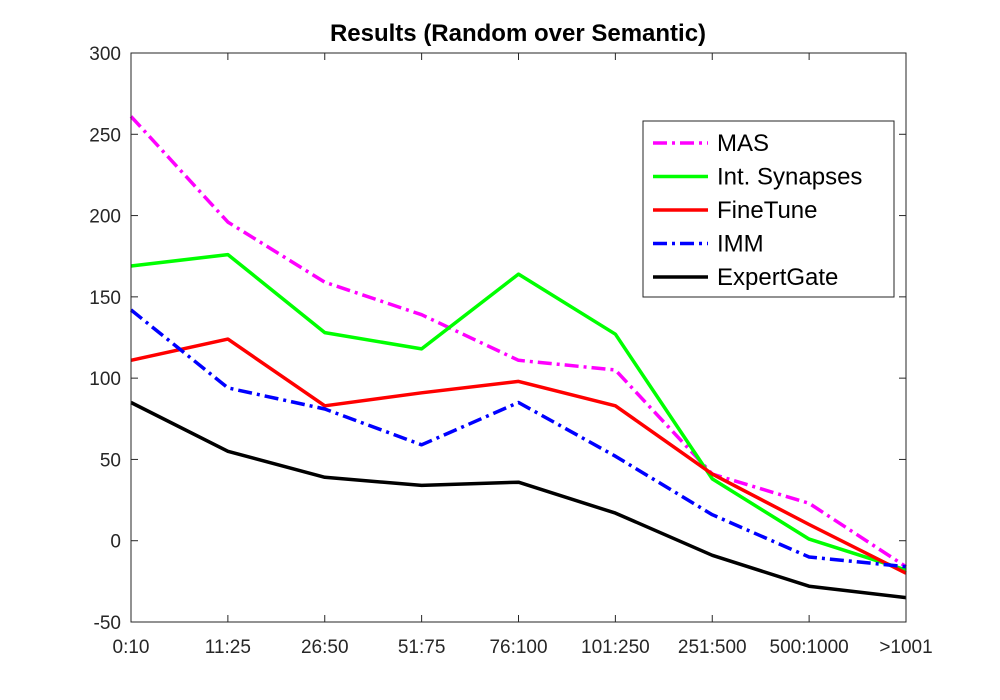  I want to click on x-tick-label: 76:100, so click(518, 647).